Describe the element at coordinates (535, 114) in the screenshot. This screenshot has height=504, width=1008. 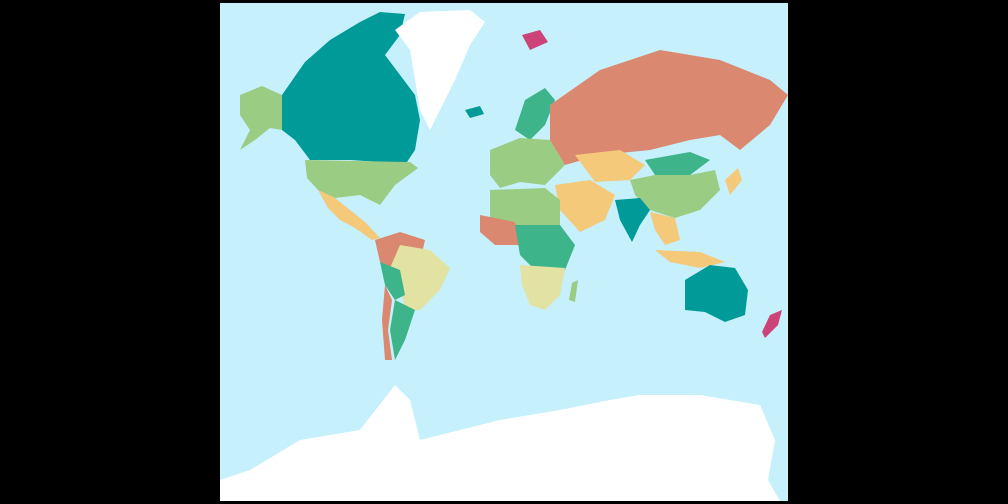
I see `region-scandinavia` at that location.